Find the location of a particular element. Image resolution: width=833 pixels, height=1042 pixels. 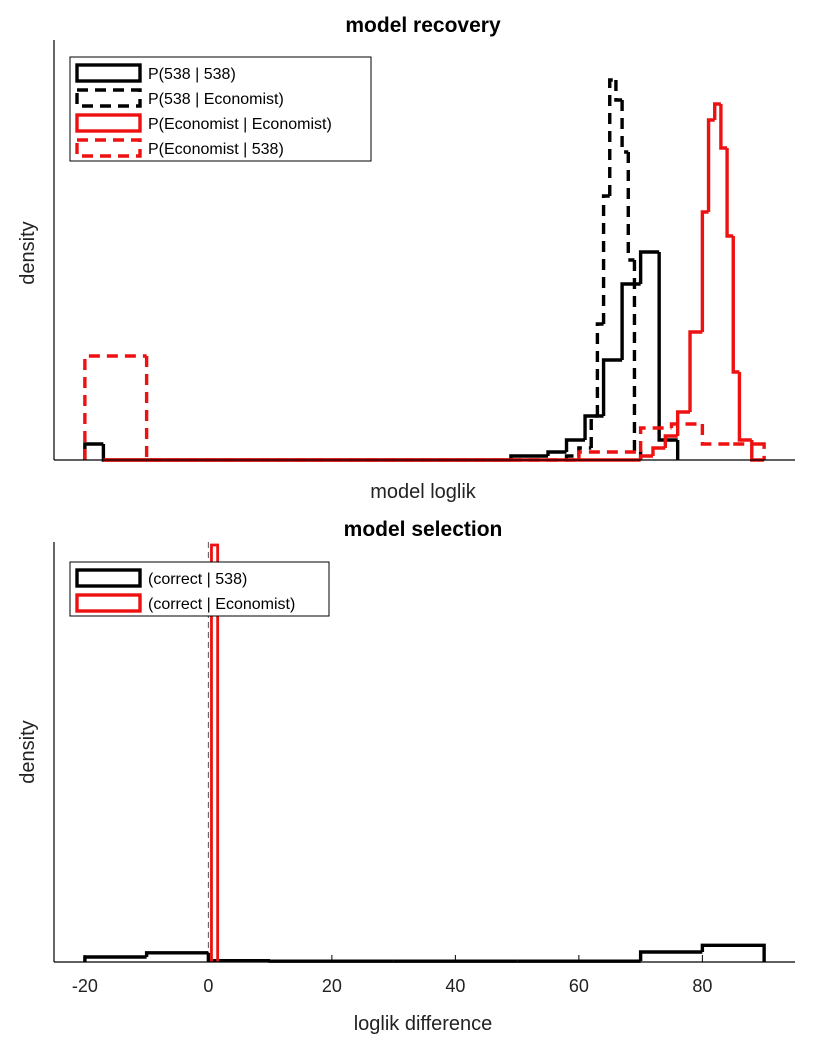

legend-swatch-p-538-economist is located at coordinates (108, 98).